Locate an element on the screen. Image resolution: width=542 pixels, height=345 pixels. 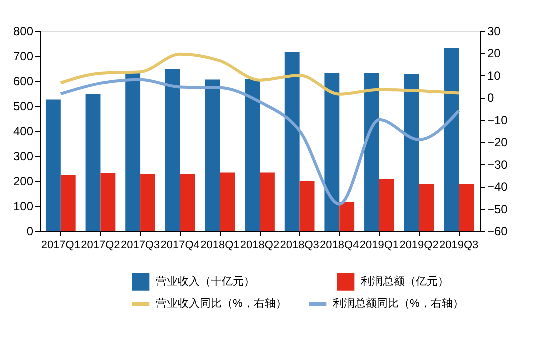
x-tick-label: 2019Q1 is located at coordinates (380, 246).